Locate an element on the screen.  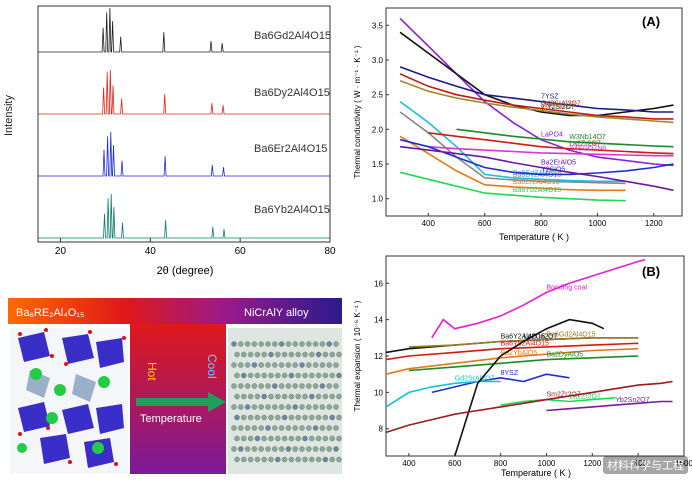
diagram-left-title: Ba₆RE₂Al₄O₁₅ is located at coordinates (50, 313).